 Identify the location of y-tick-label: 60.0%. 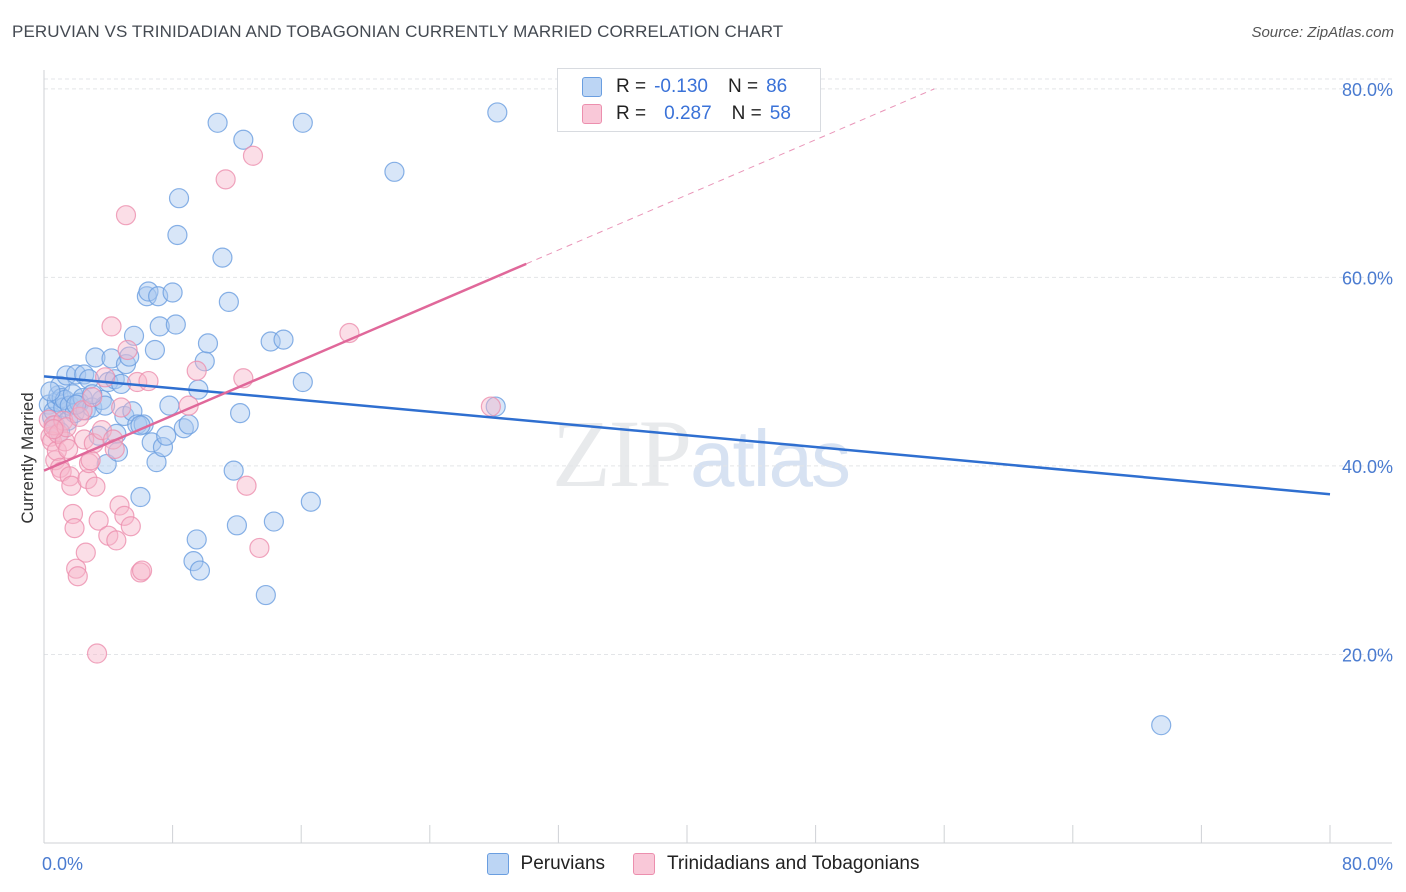
(1367, 278).